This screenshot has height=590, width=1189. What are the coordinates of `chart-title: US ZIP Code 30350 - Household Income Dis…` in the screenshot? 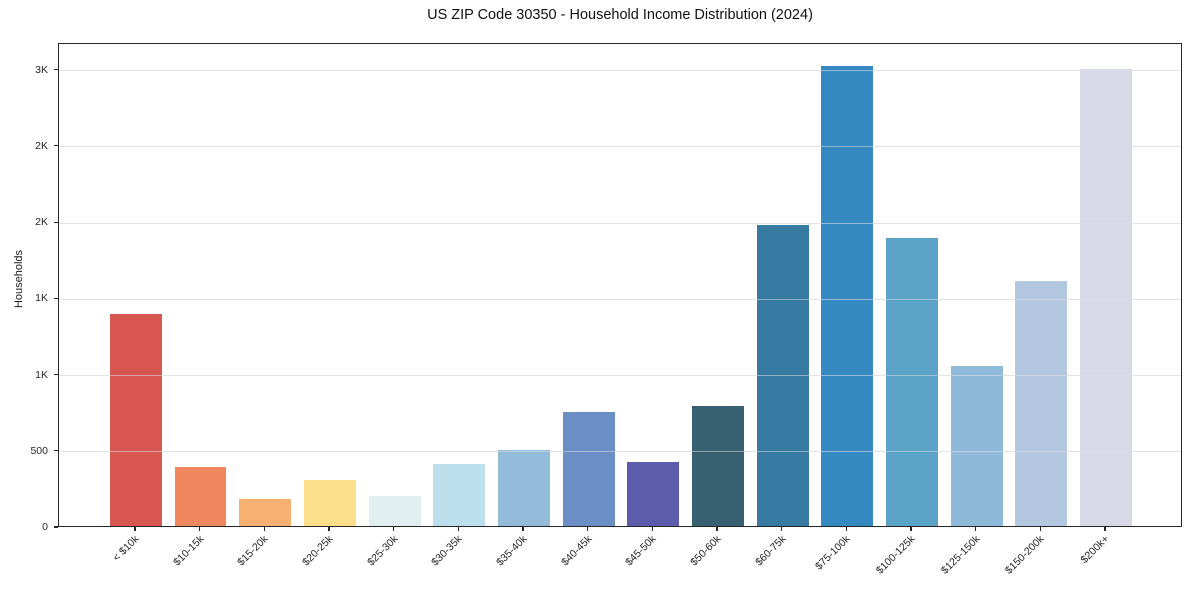 It's located at (620, 15).